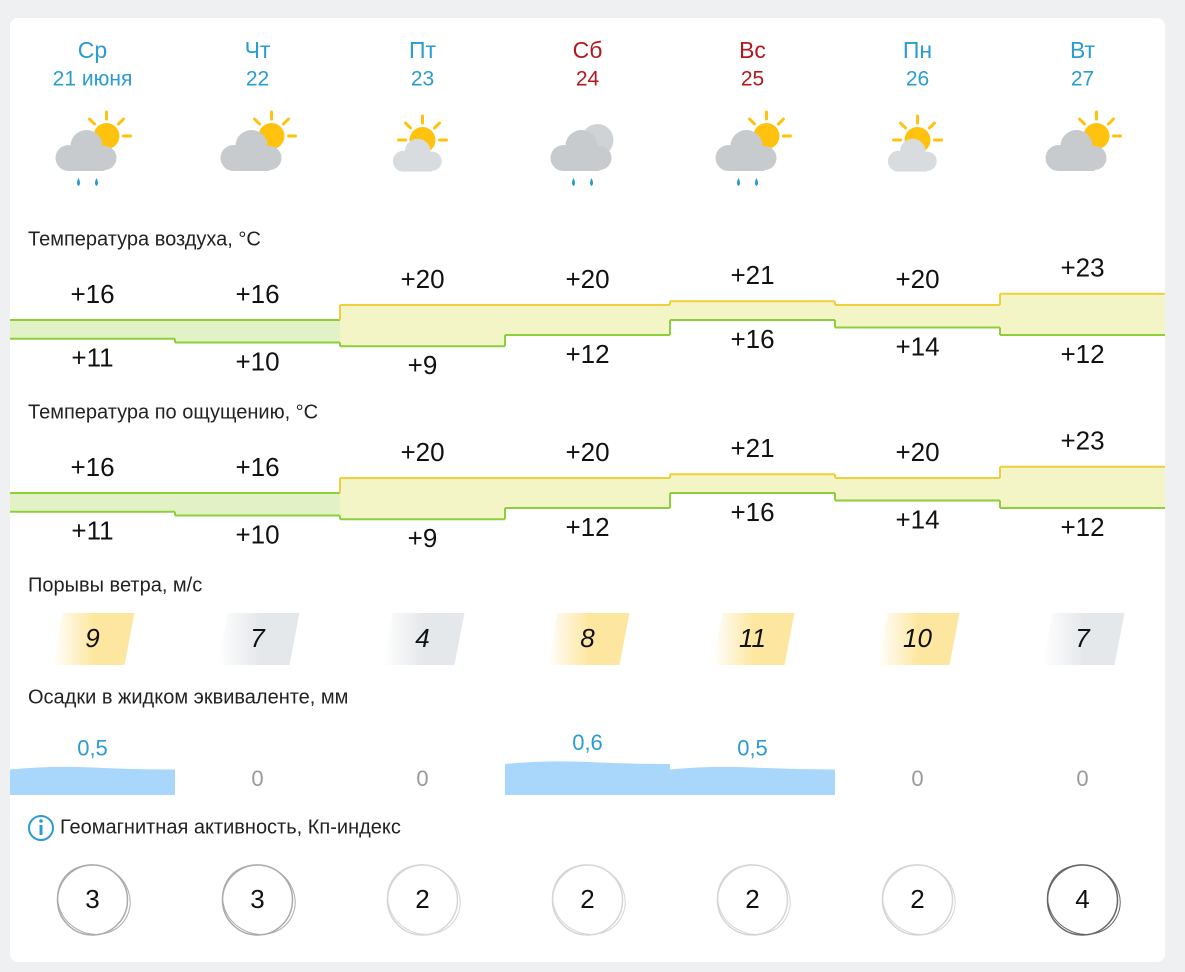 Image resolution: width=1185 pixels, height=972 pixels. I want to click on wind-value: 10, so click(917, 638).